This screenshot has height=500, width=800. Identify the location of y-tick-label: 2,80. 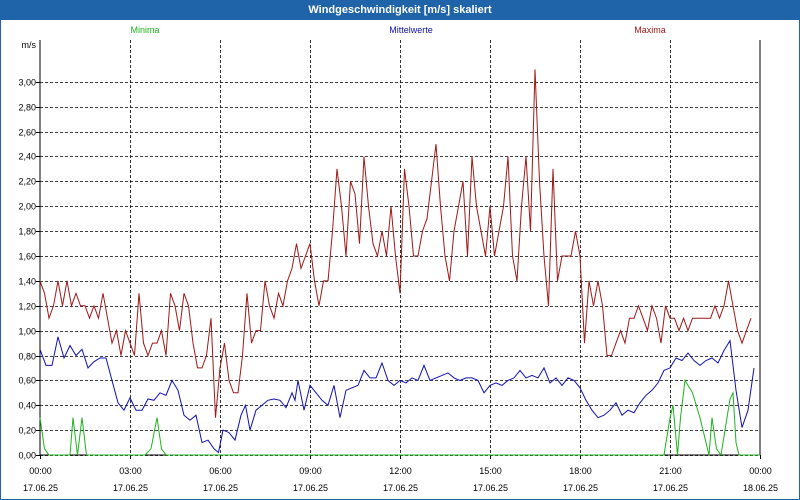
(27, 108).